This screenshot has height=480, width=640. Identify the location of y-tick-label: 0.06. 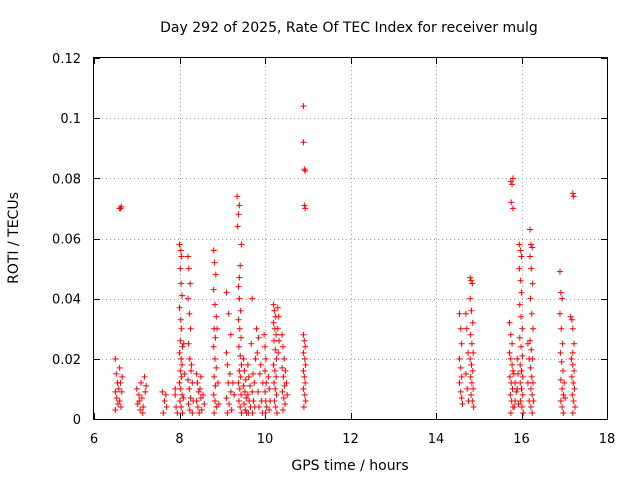
(66, 240).